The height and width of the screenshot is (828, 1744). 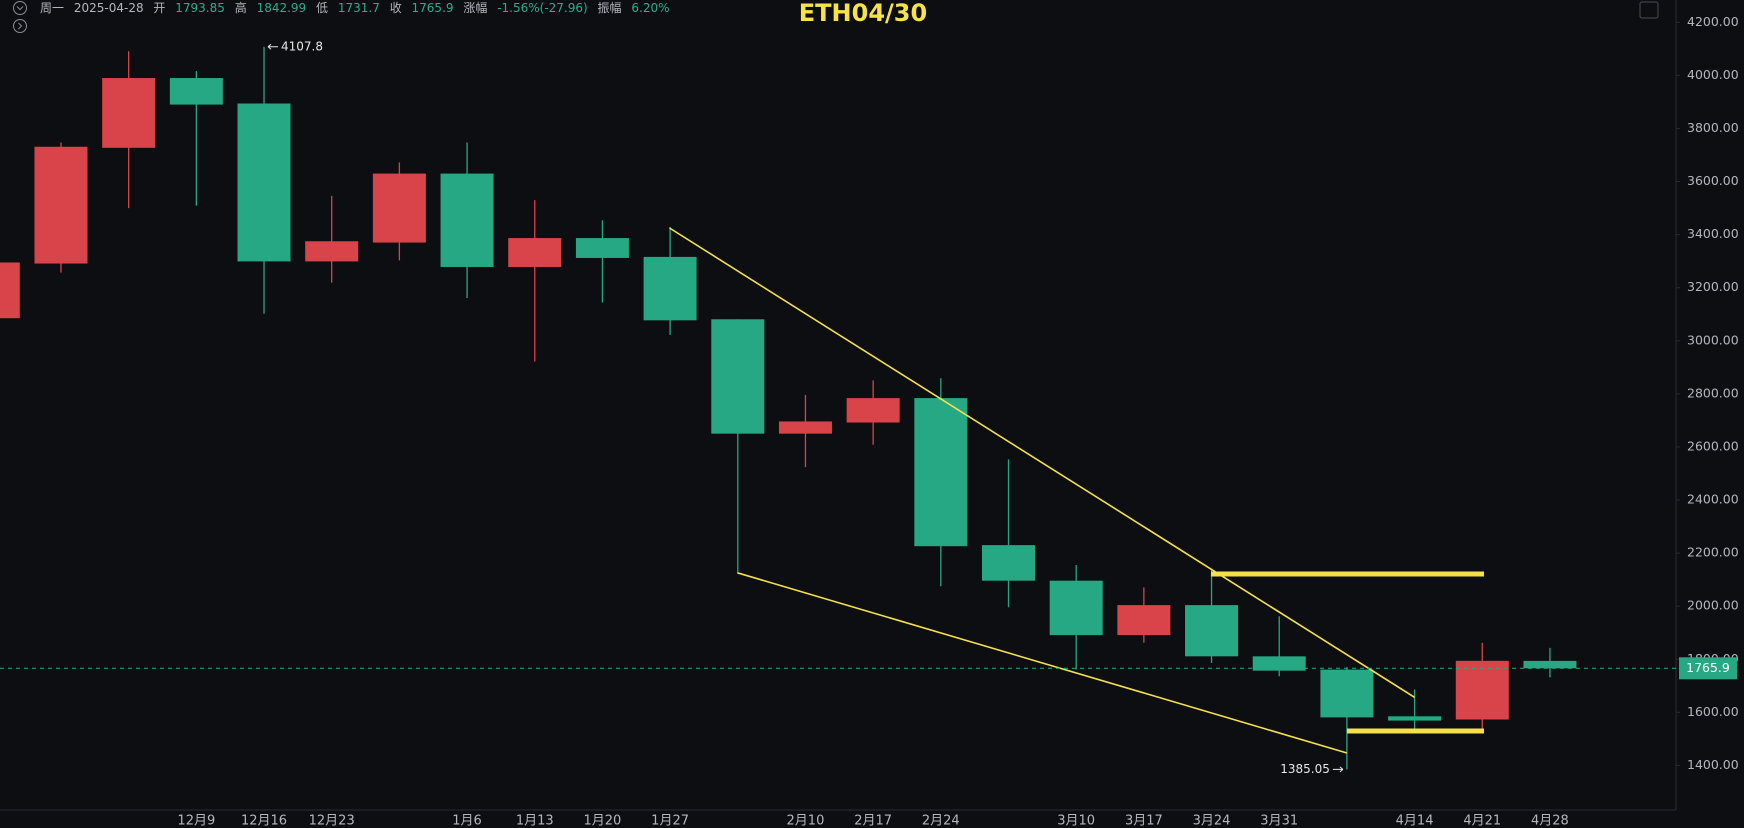 What do you see at coordinates (542, 8) in the screenshot?
I see `change-value: -1.56%(-27.96)` at bounding box center [542, 8].